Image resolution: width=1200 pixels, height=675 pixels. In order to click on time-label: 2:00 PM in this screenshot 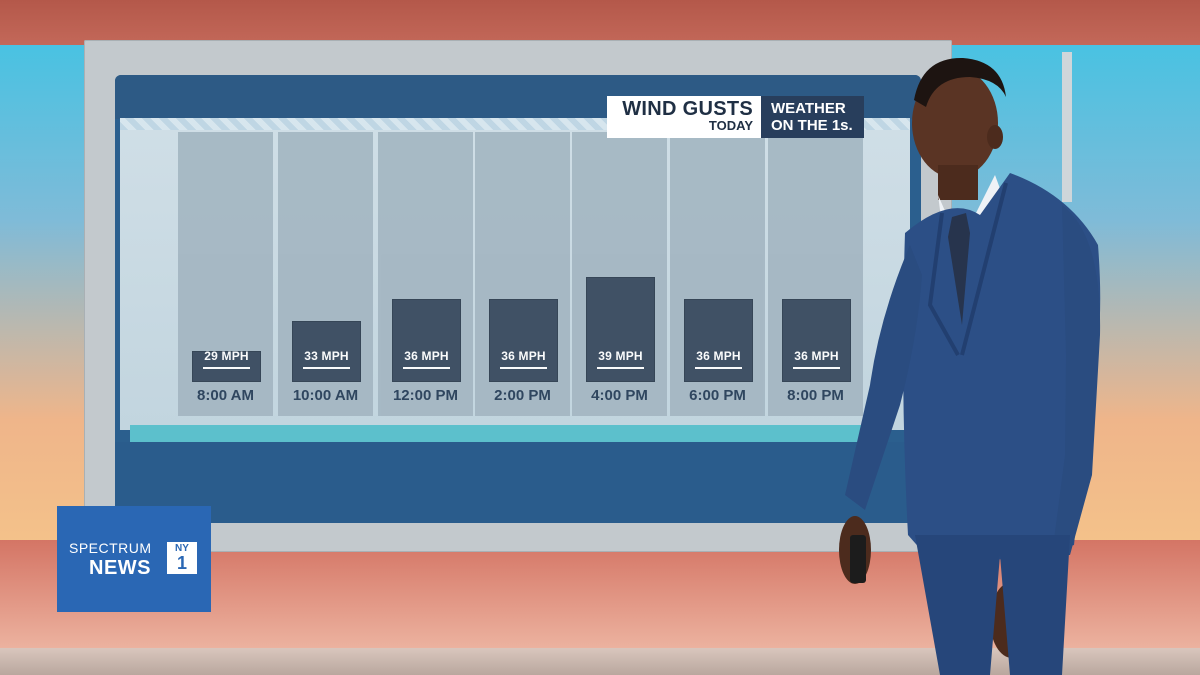, I will do `click(522, 395)`.